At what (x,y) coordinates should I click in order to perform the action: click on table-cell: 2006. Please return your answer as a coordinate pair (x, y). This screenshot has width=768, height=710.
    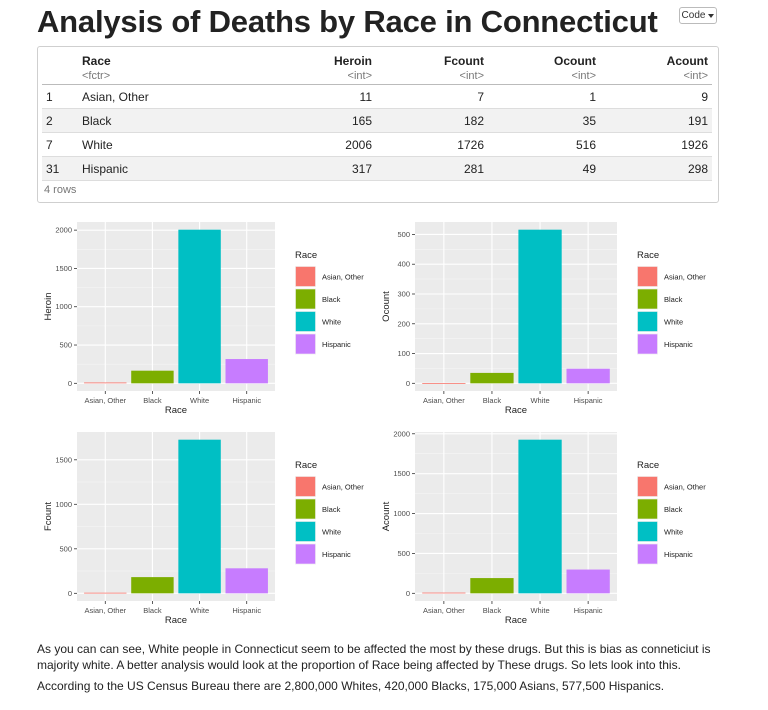
    Looking at the image, I should click on (358, 144).